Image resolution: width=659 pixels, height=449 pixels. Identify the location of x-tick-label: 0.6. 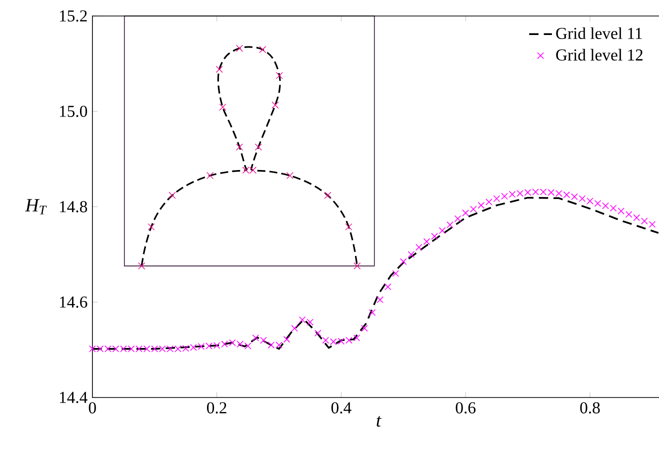
(466, 408).